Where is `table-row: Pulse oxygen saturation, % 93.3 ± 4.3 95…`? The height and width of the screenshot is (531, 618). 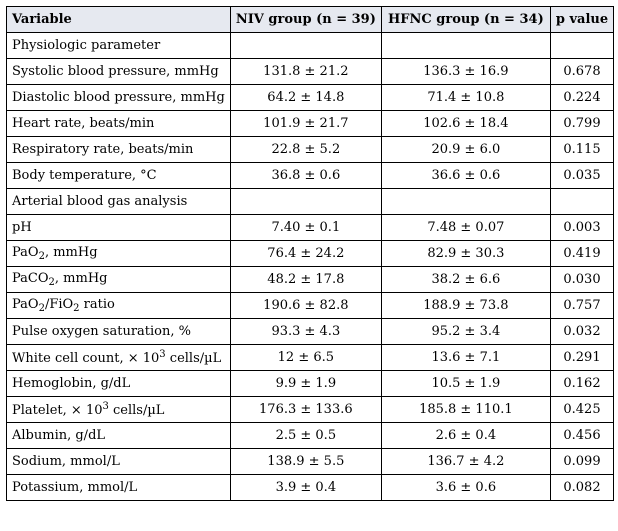
table-row: Pulse oxygen saturation, % 93.3 ± 4.3 95… is located at coordinates (310, 331).